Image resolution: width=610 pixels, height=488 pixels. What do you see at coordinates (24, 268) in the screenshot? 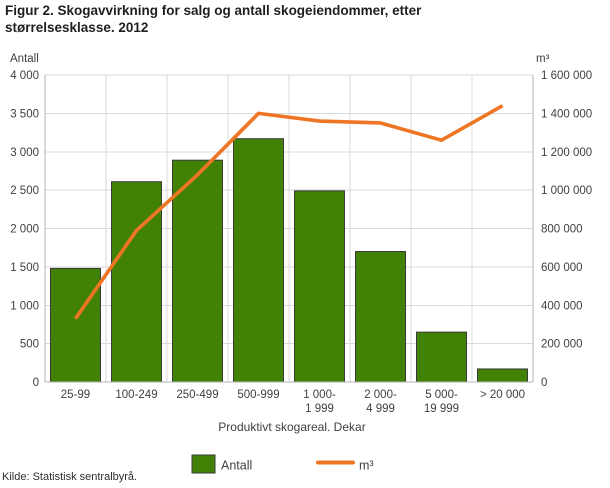
I see `left-axis-tick-label: 1 500` at bounding box center [24, 268].